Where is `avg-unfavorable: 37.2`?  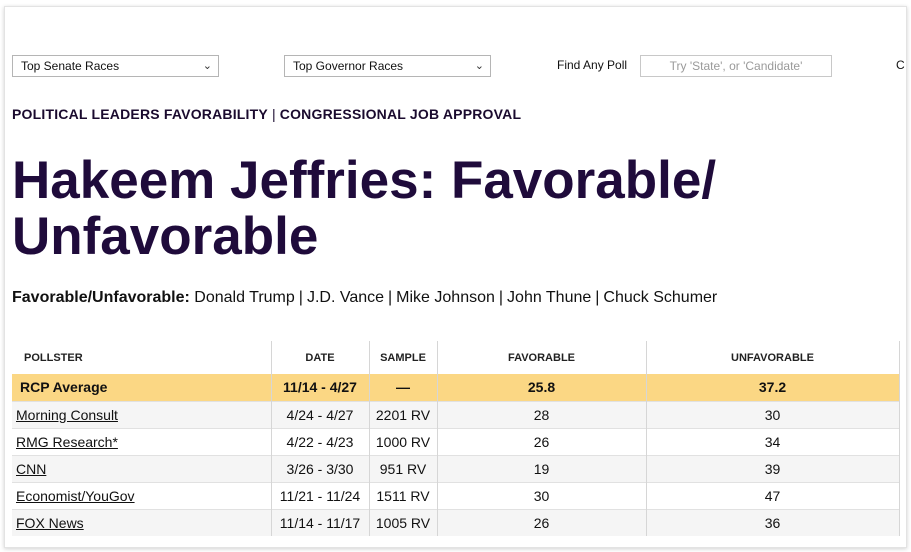 avg-unfavorable: 37.2 is located at coordinates (773, 387).